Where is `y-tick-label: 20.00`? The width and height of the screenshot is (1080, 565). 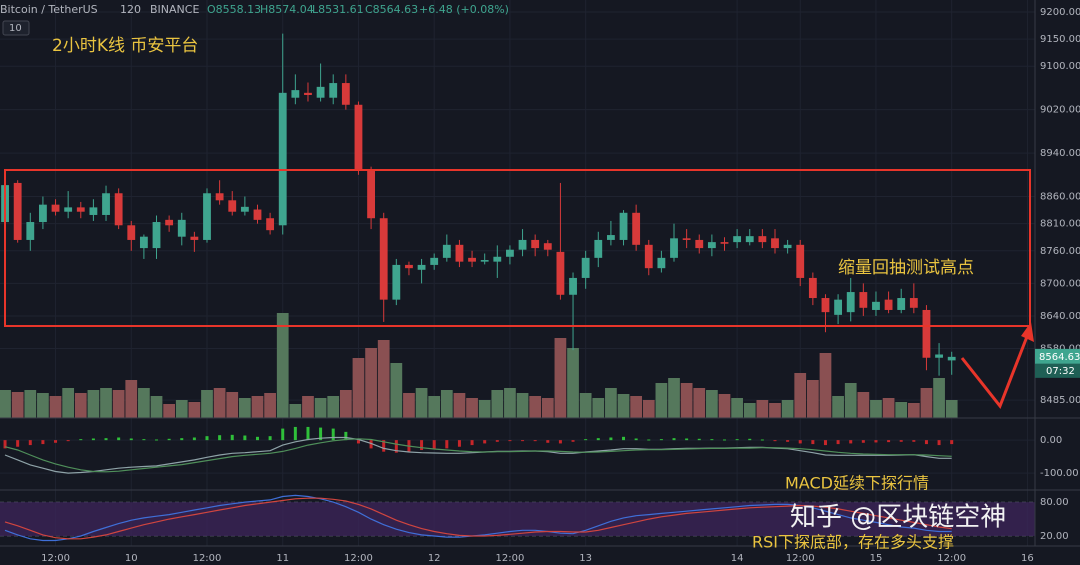
y-tick-label: 20.00 is located at coordinates (1054, 536).